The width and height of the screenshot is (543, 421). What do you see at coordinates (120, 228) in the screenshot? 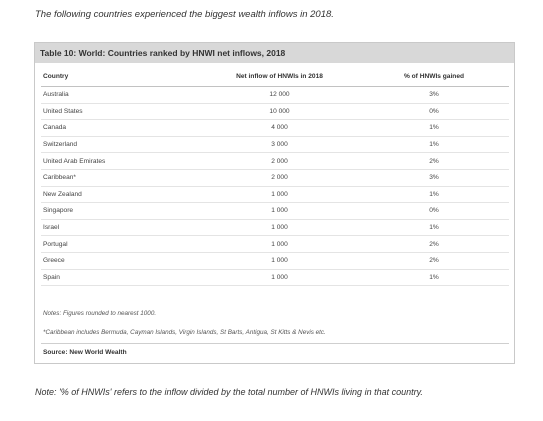
I see `country-cell: Israel` at bounding box center [120, 228].